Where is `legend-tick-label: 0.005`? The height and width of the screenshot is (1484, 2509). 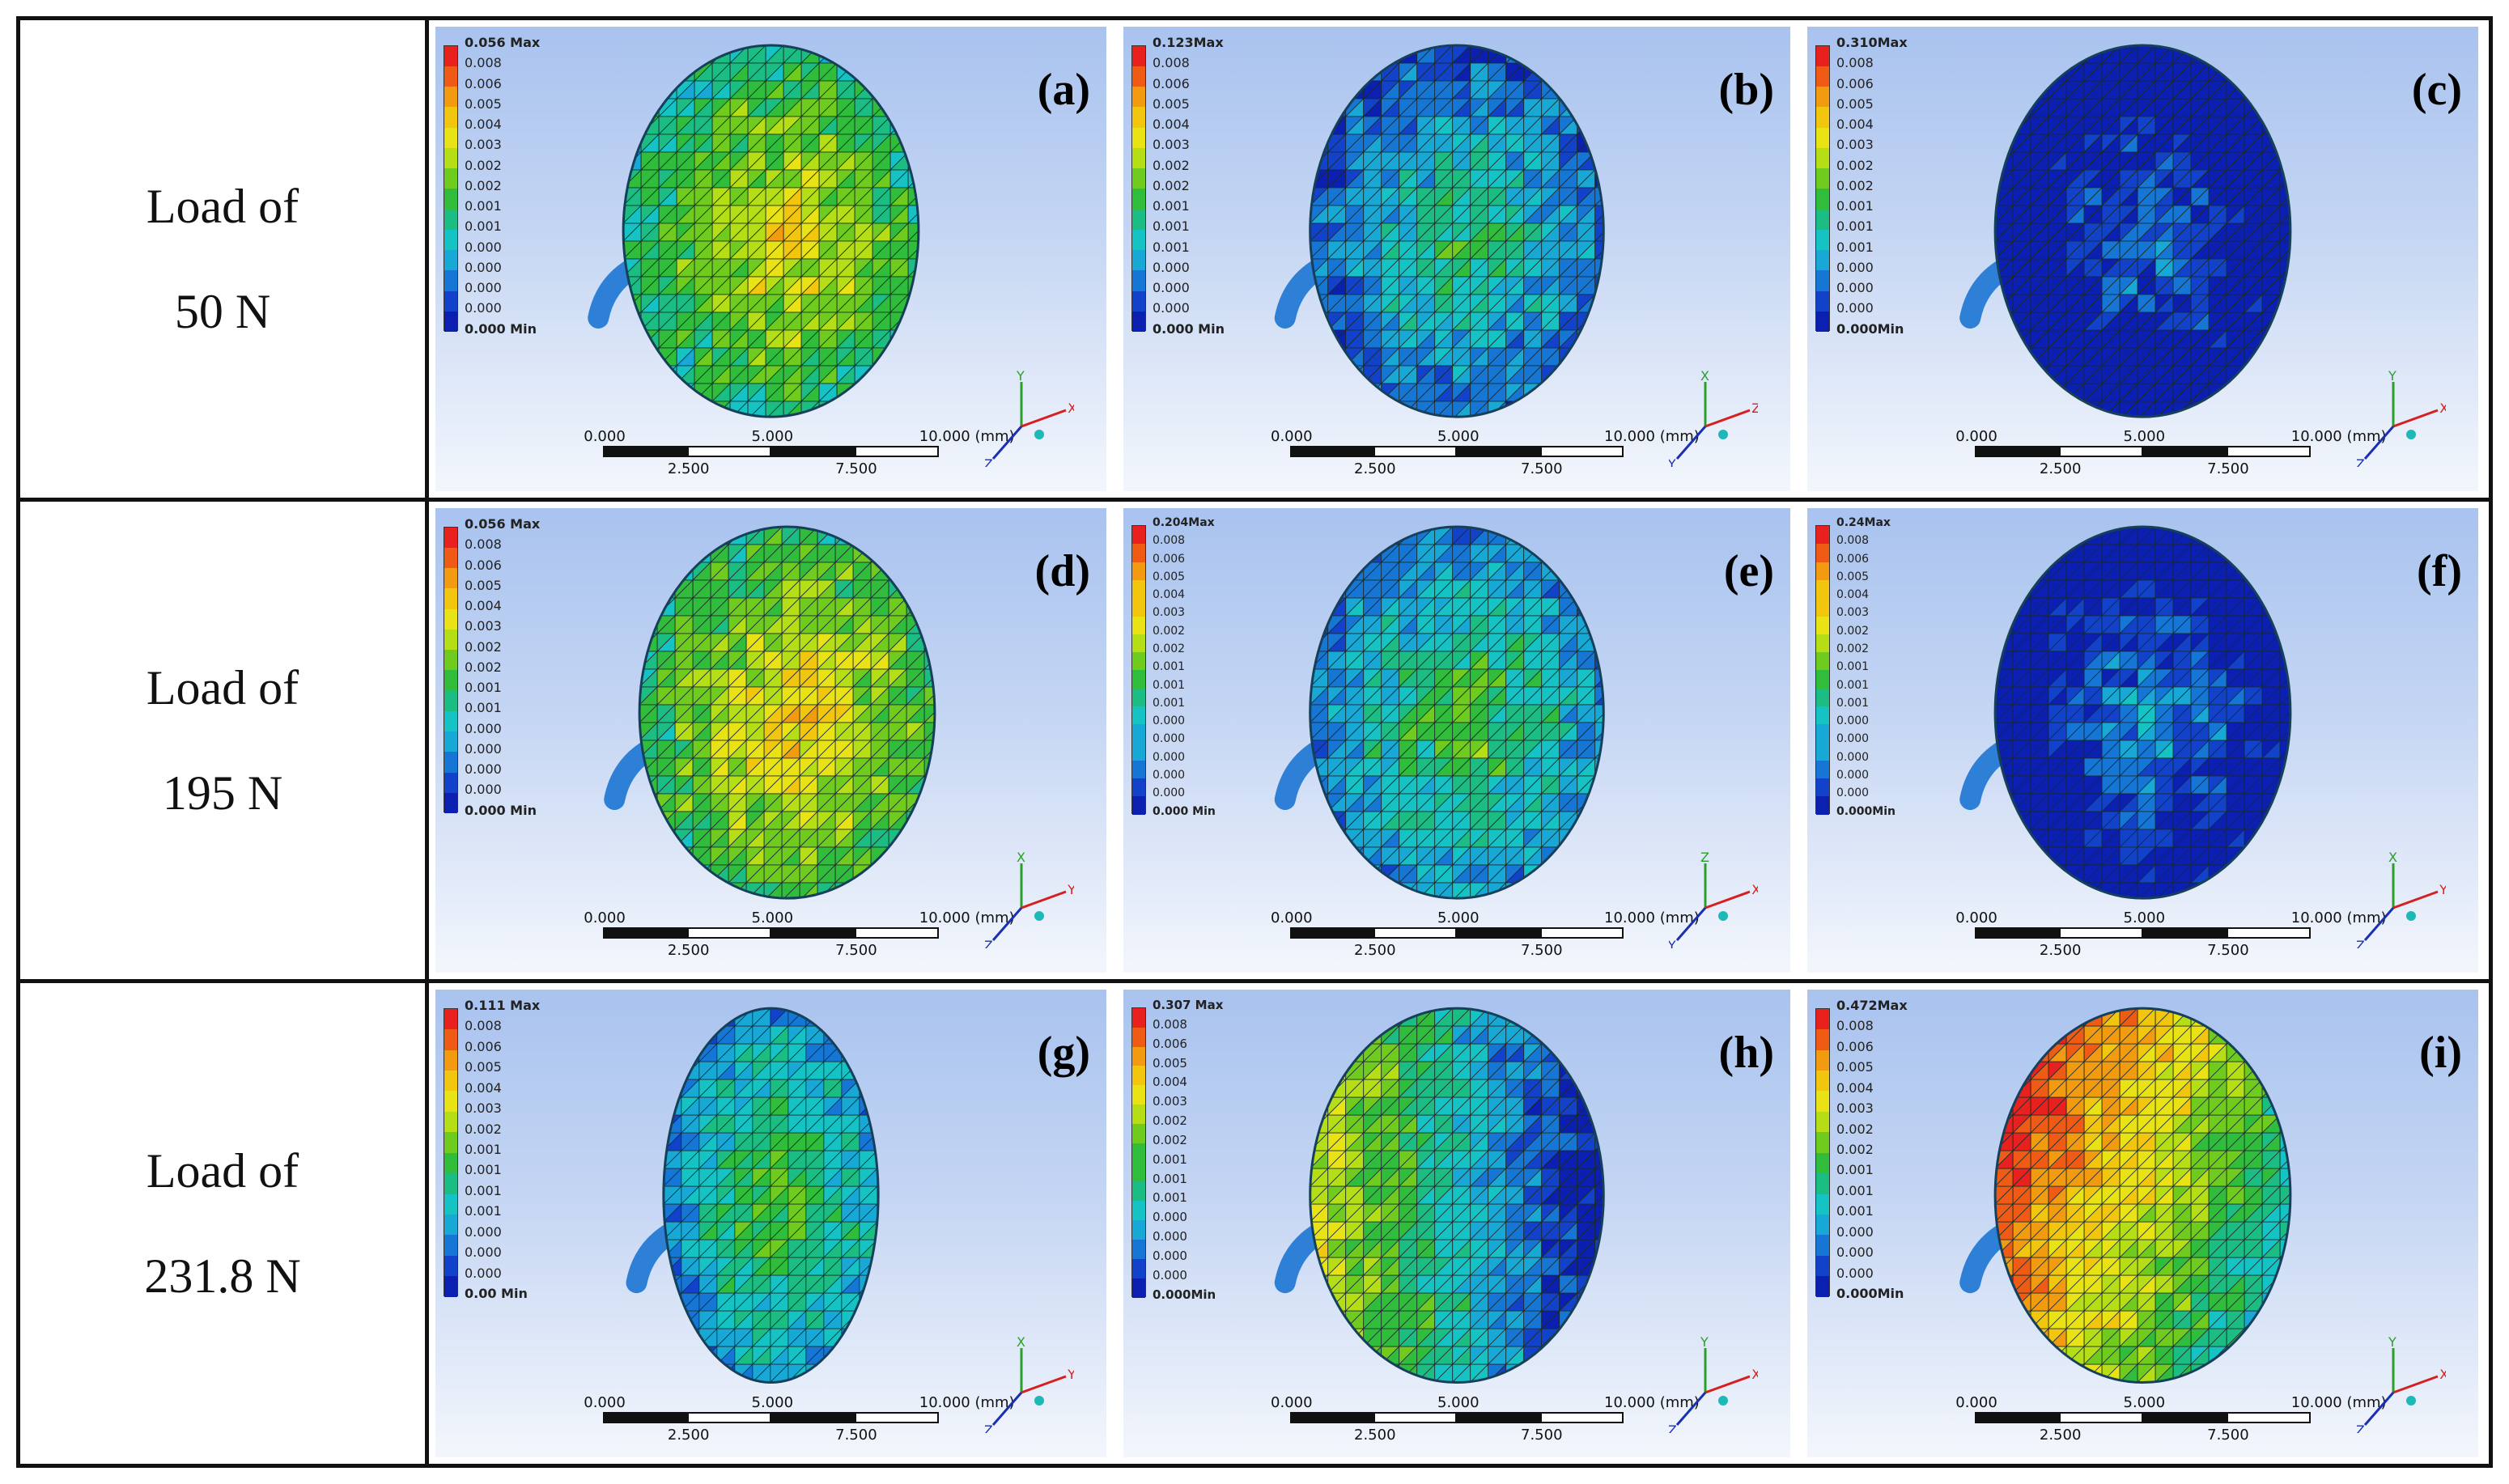 legend-tick-label: 0.005 is located at coordinates (1170, 1063).